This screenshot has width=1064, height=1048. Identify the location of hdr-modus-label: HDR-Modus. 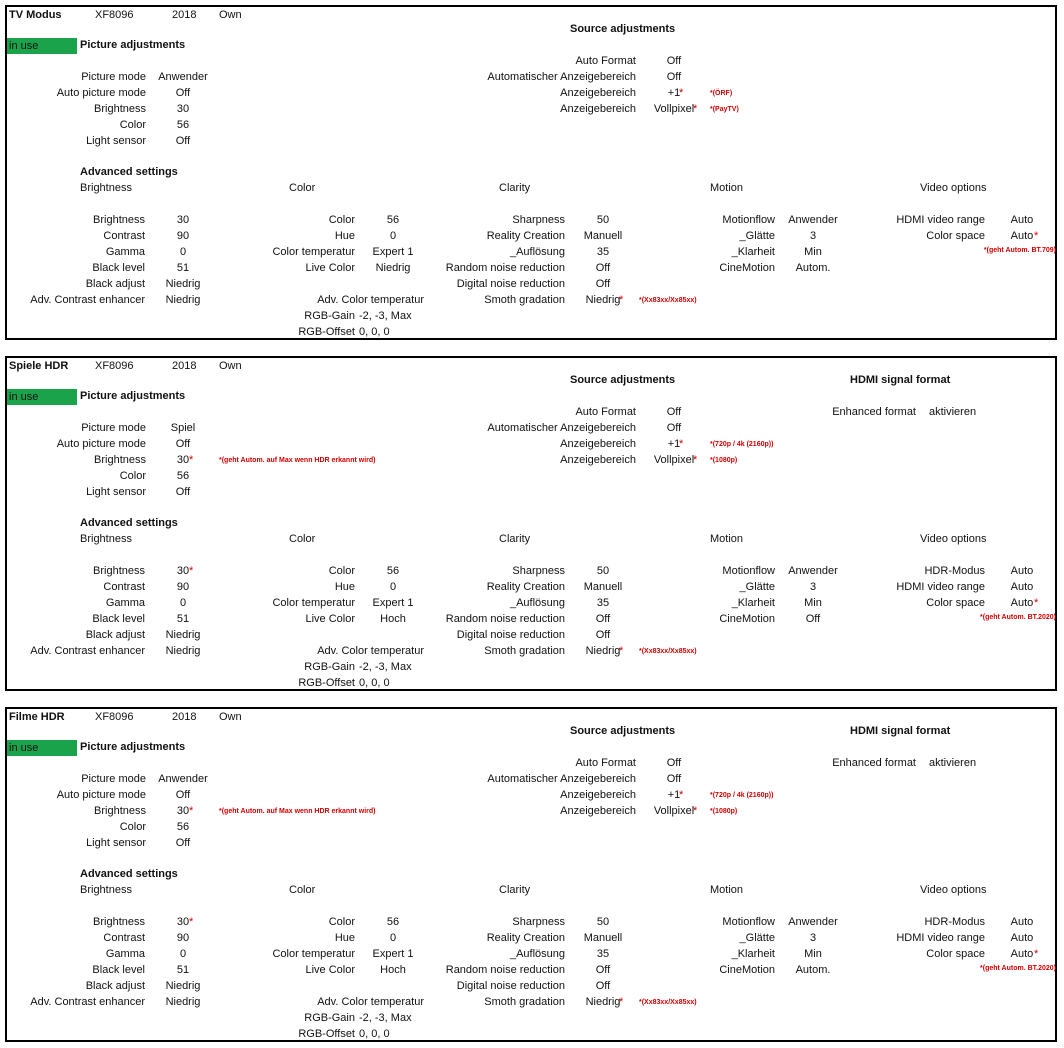
(954, 922).